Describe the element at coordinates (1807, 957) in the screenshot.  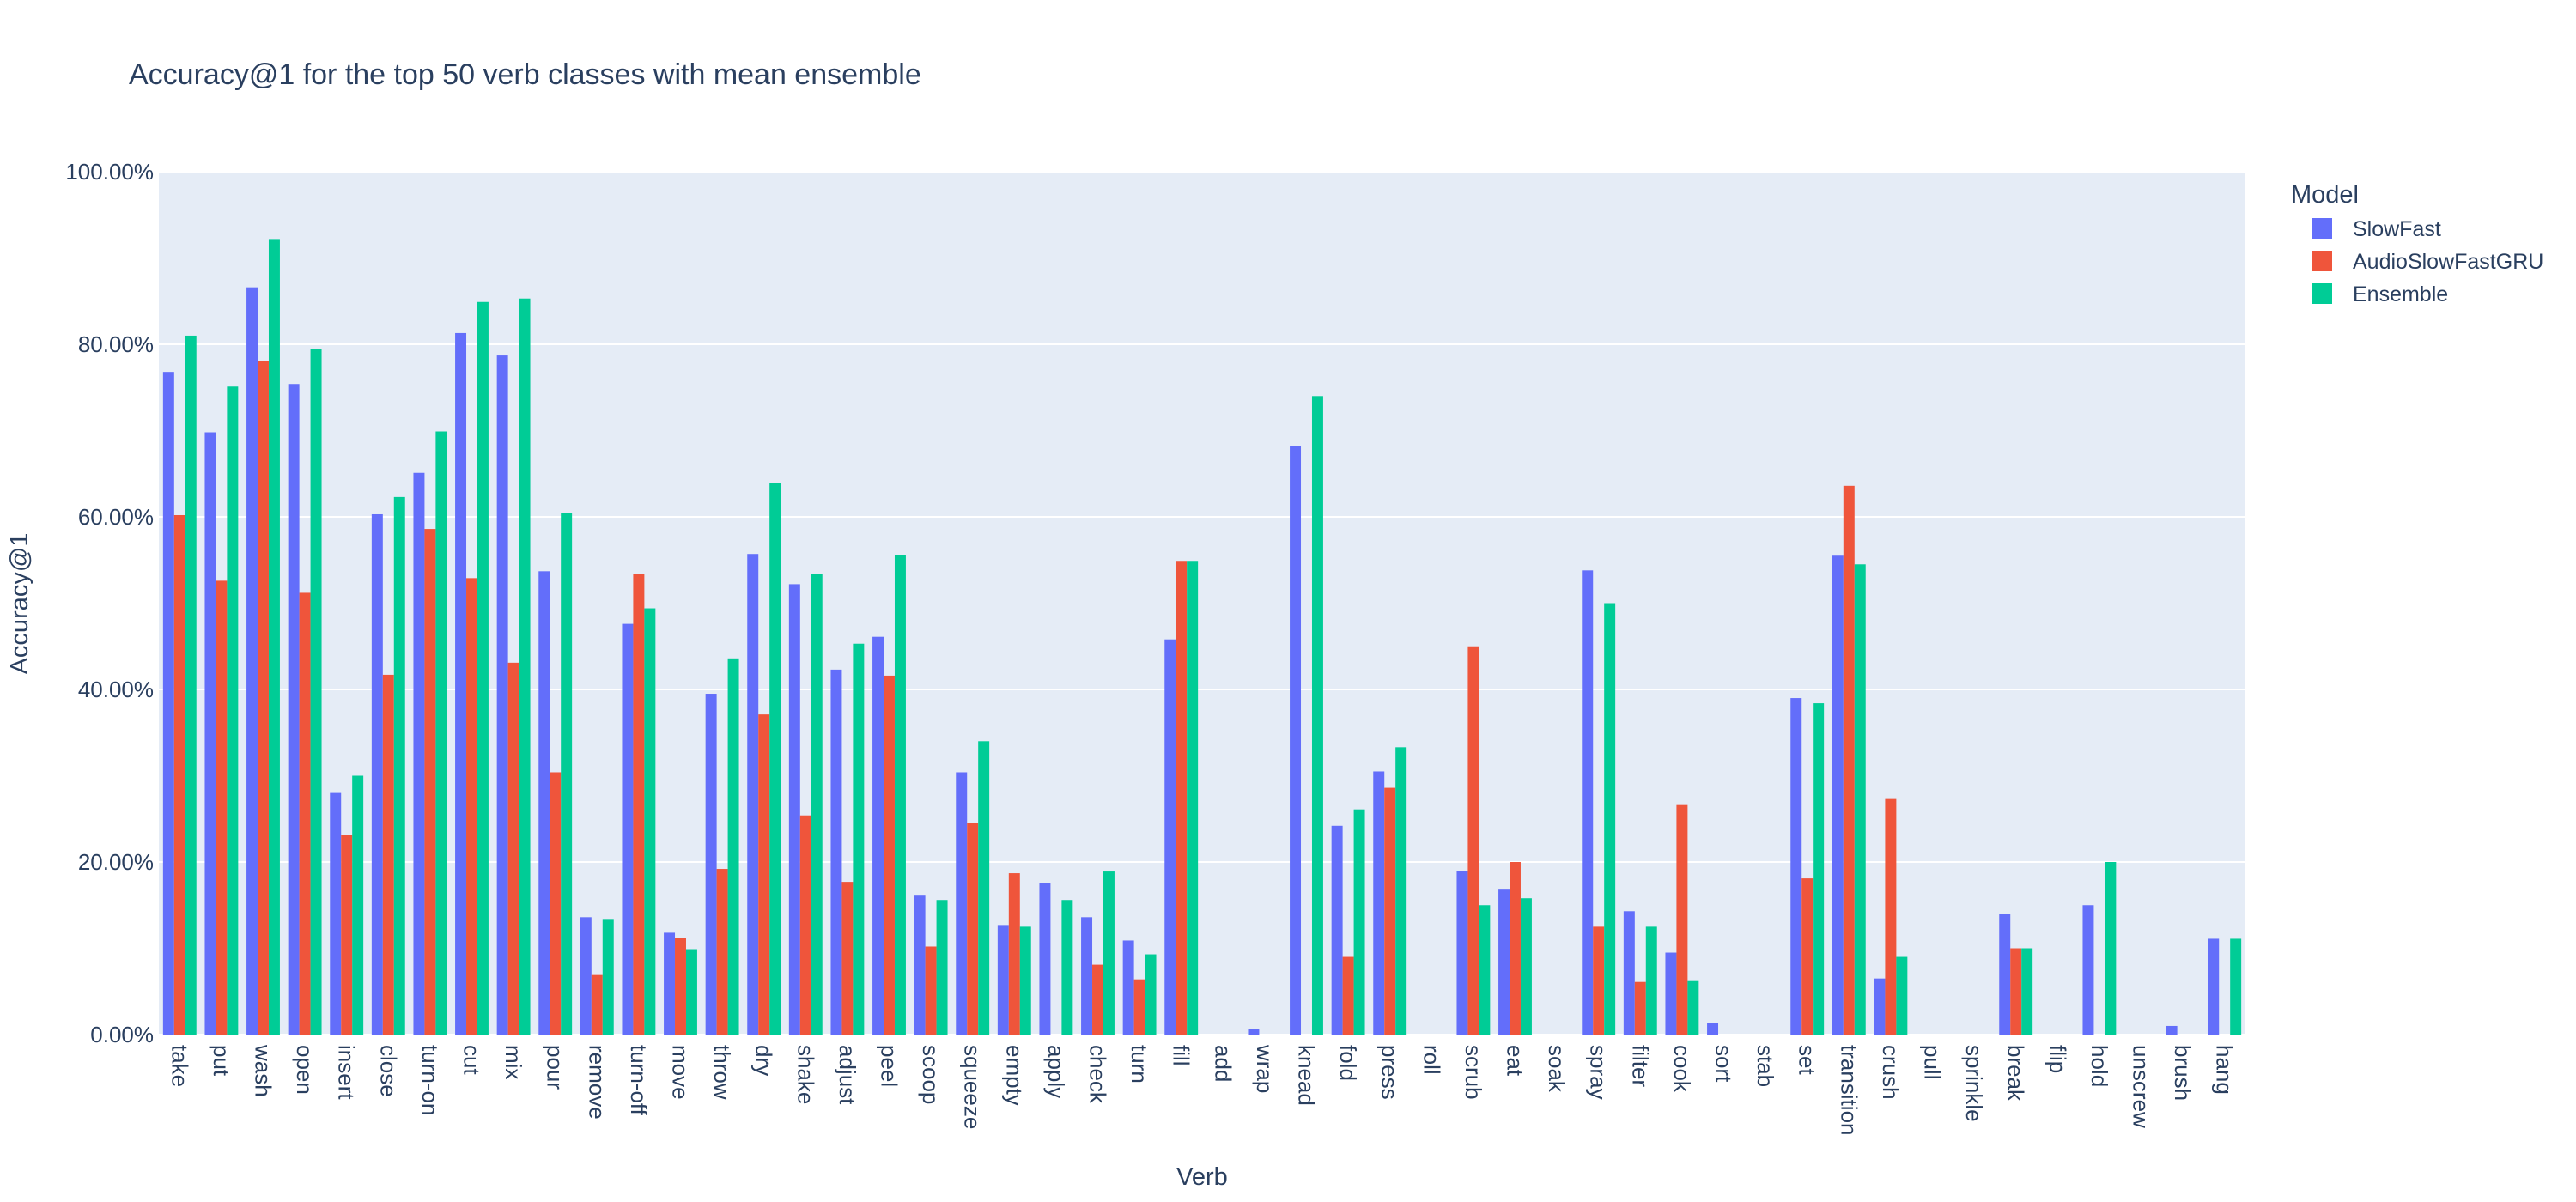
I see `bar-audioslowfastgru-set` at that location.